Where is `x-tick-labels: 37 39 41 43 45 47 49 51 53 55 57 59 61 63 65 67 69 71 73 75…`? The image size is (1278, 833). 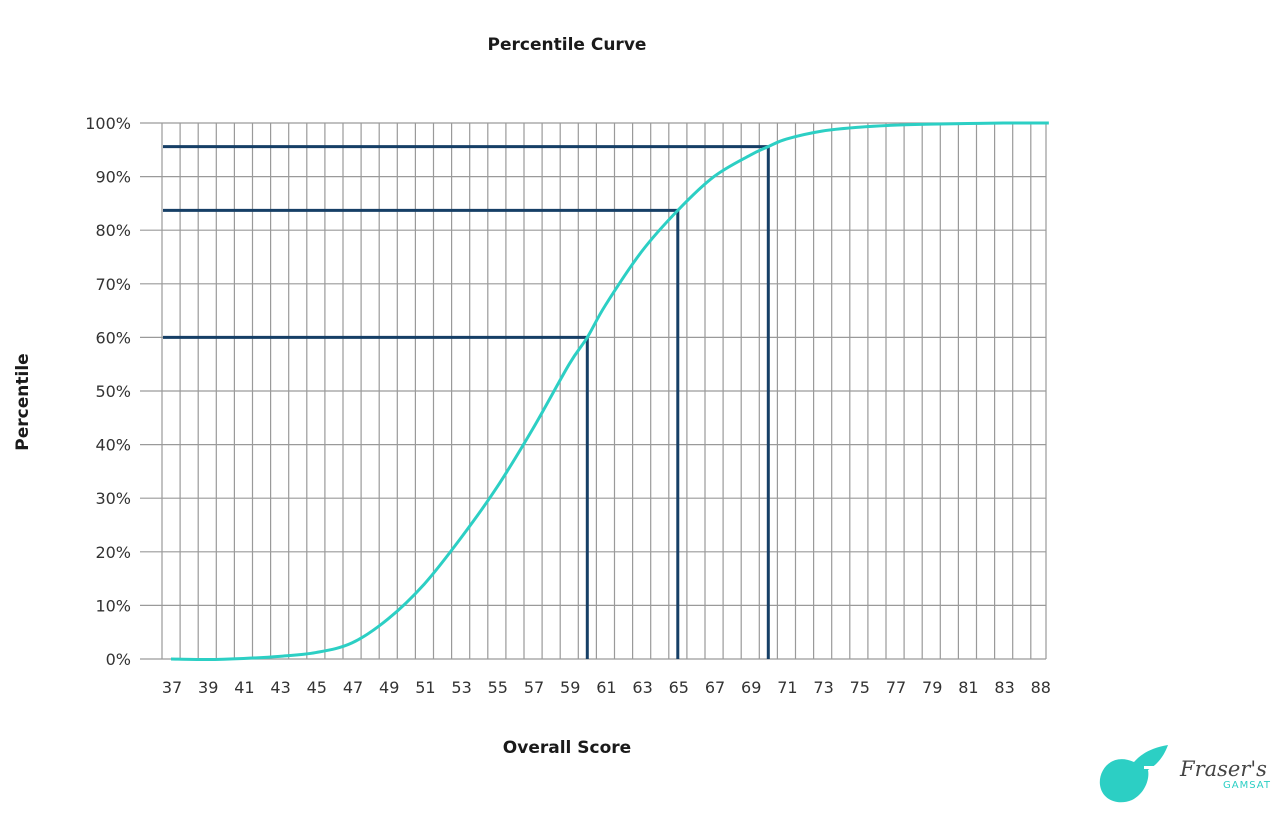
x-tick-labels: 37 39 41 43 45 47 49 51 53 55 57 59 61 63 65 67 69 71 73 75… is located at coordinates (606, 687).